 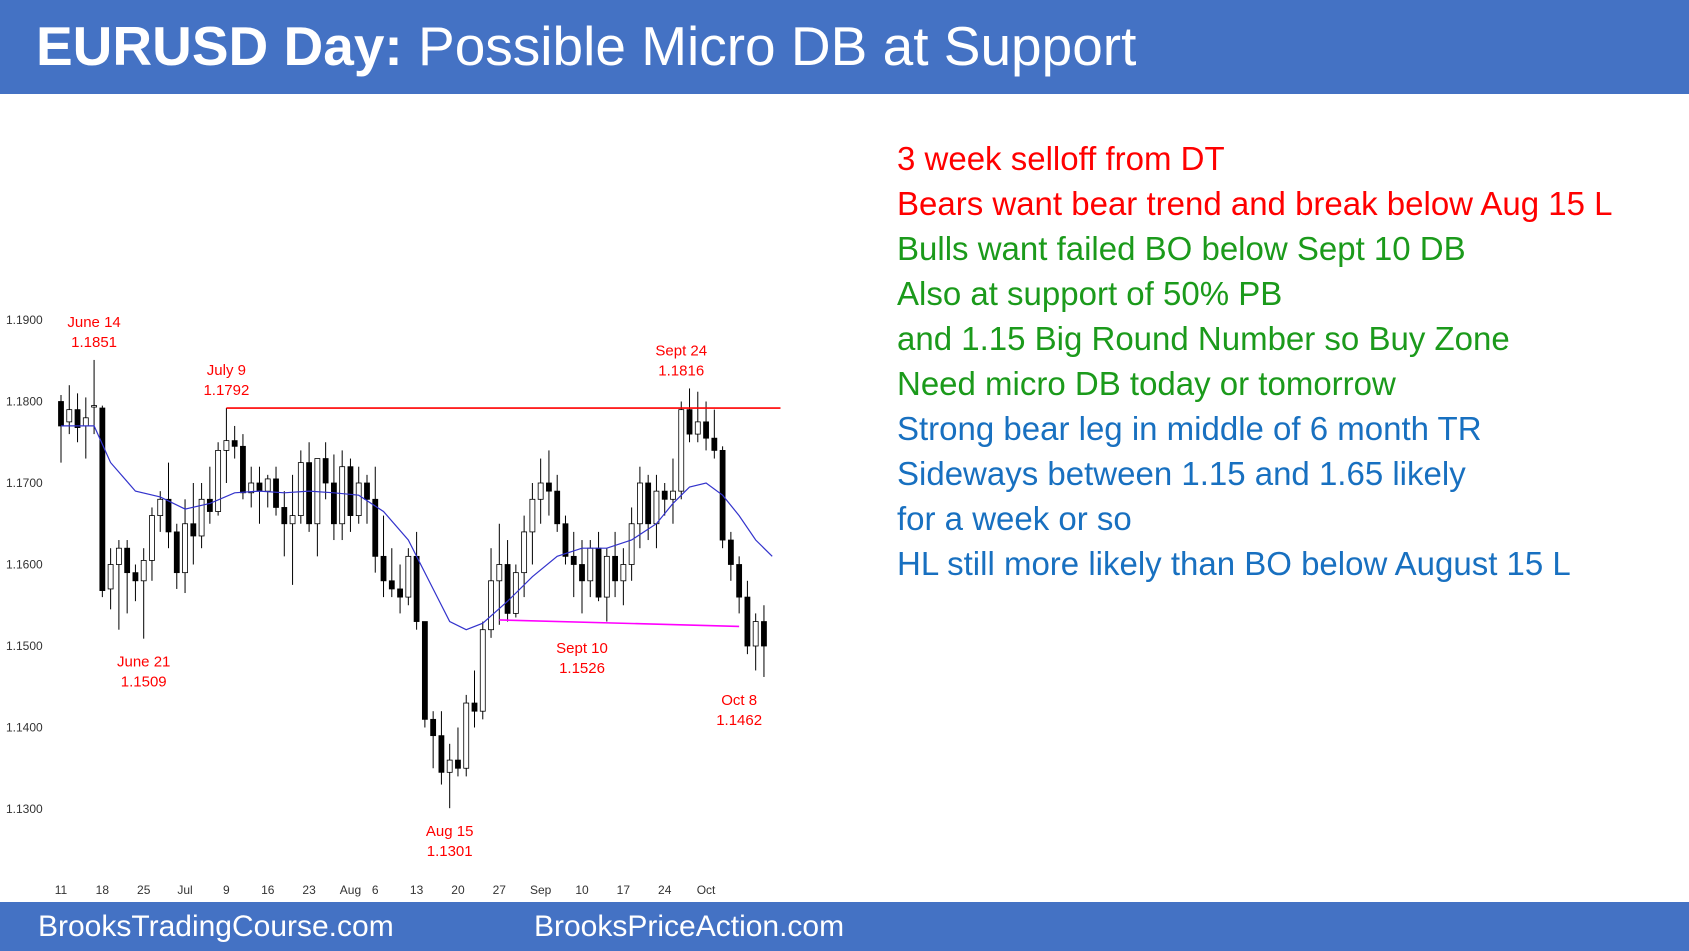 I want to click on chart-annotation: 1.1509, so click(x=144, y=682).